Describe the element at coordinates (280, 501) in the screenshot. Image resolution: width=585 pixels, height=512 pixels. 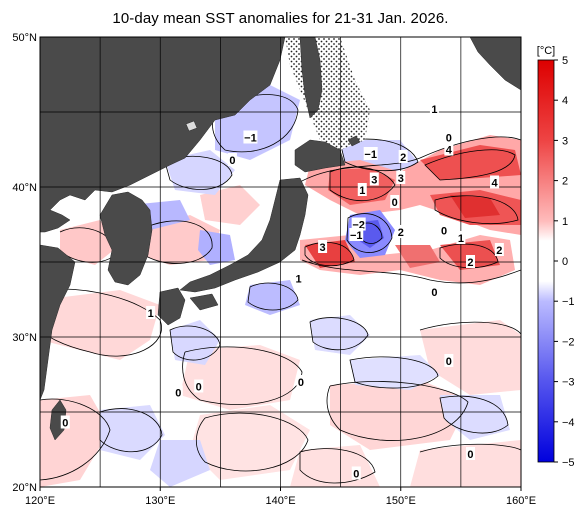
I see `lon-tick-label: 140°E` at that location.